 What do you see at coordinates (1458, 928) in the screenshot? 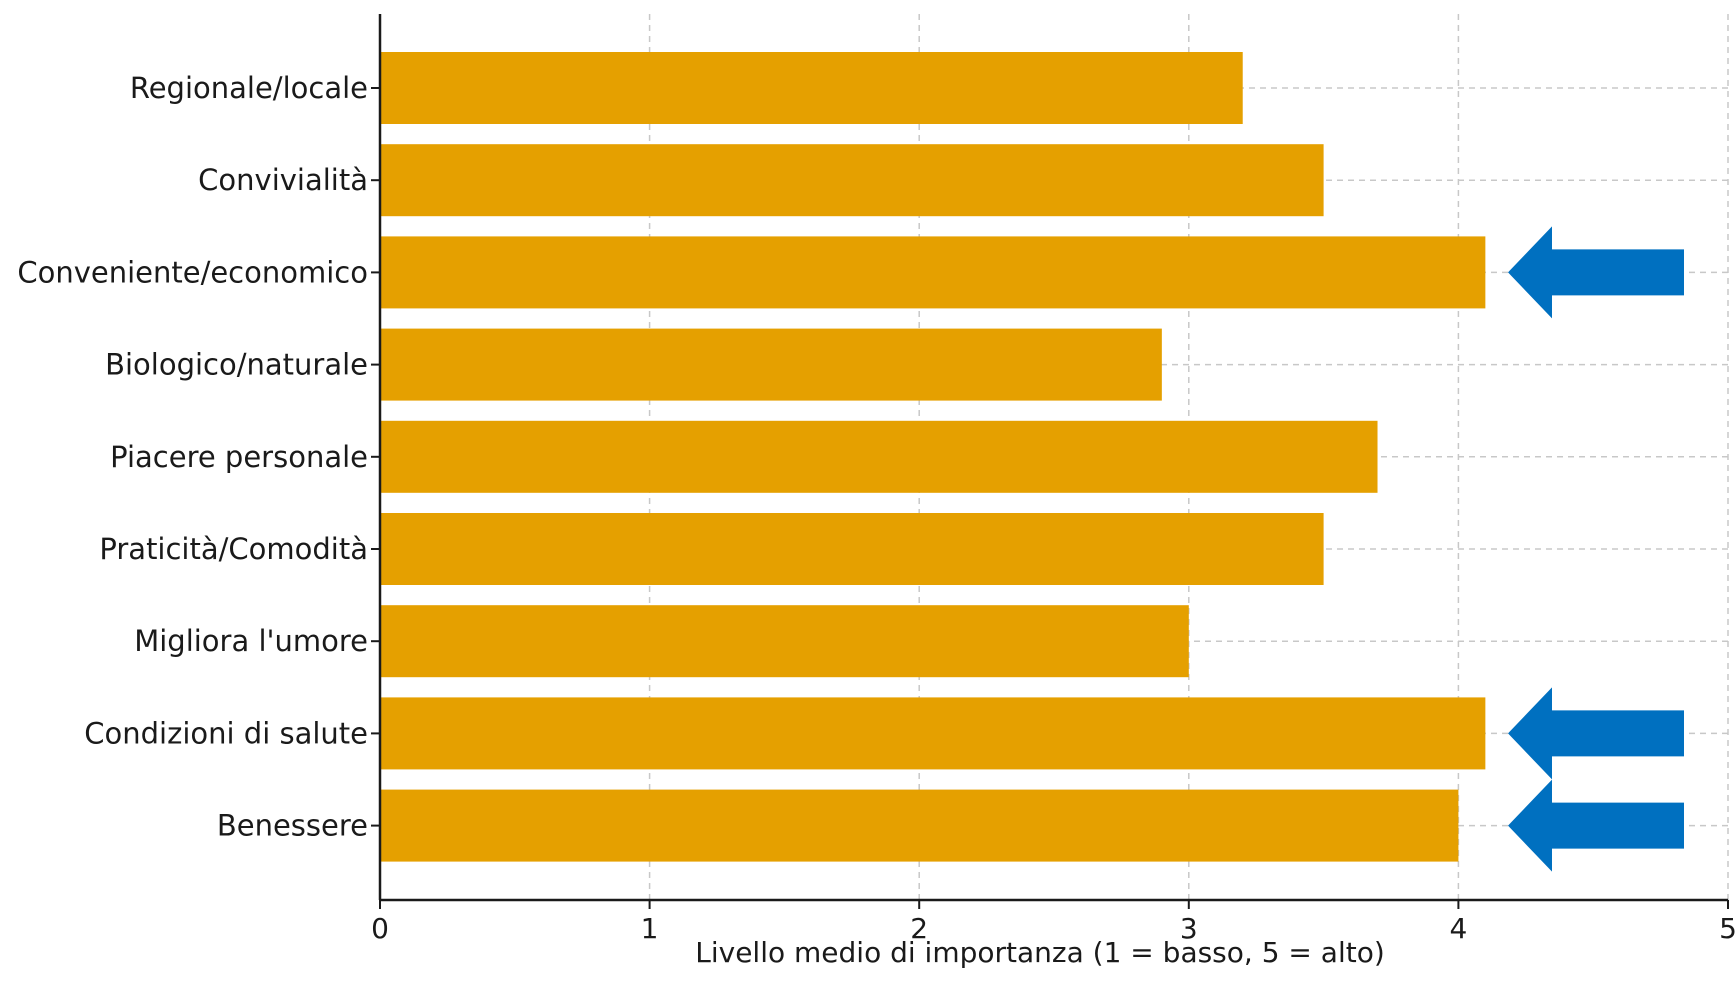
I see `x-tick-label: 4` at bounding box center [1458, 928].